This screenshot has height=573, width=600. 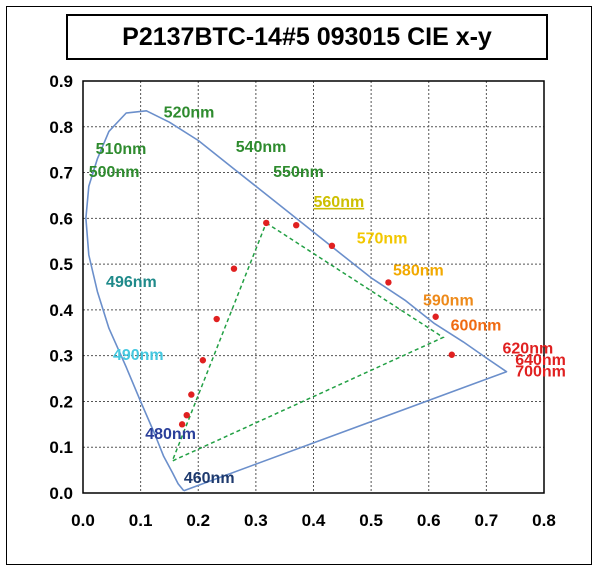 What do you see at coordinates (540, 360) in the screenshot?
I see `wavelength-label: 640nm` at bounding box center [540, 360].